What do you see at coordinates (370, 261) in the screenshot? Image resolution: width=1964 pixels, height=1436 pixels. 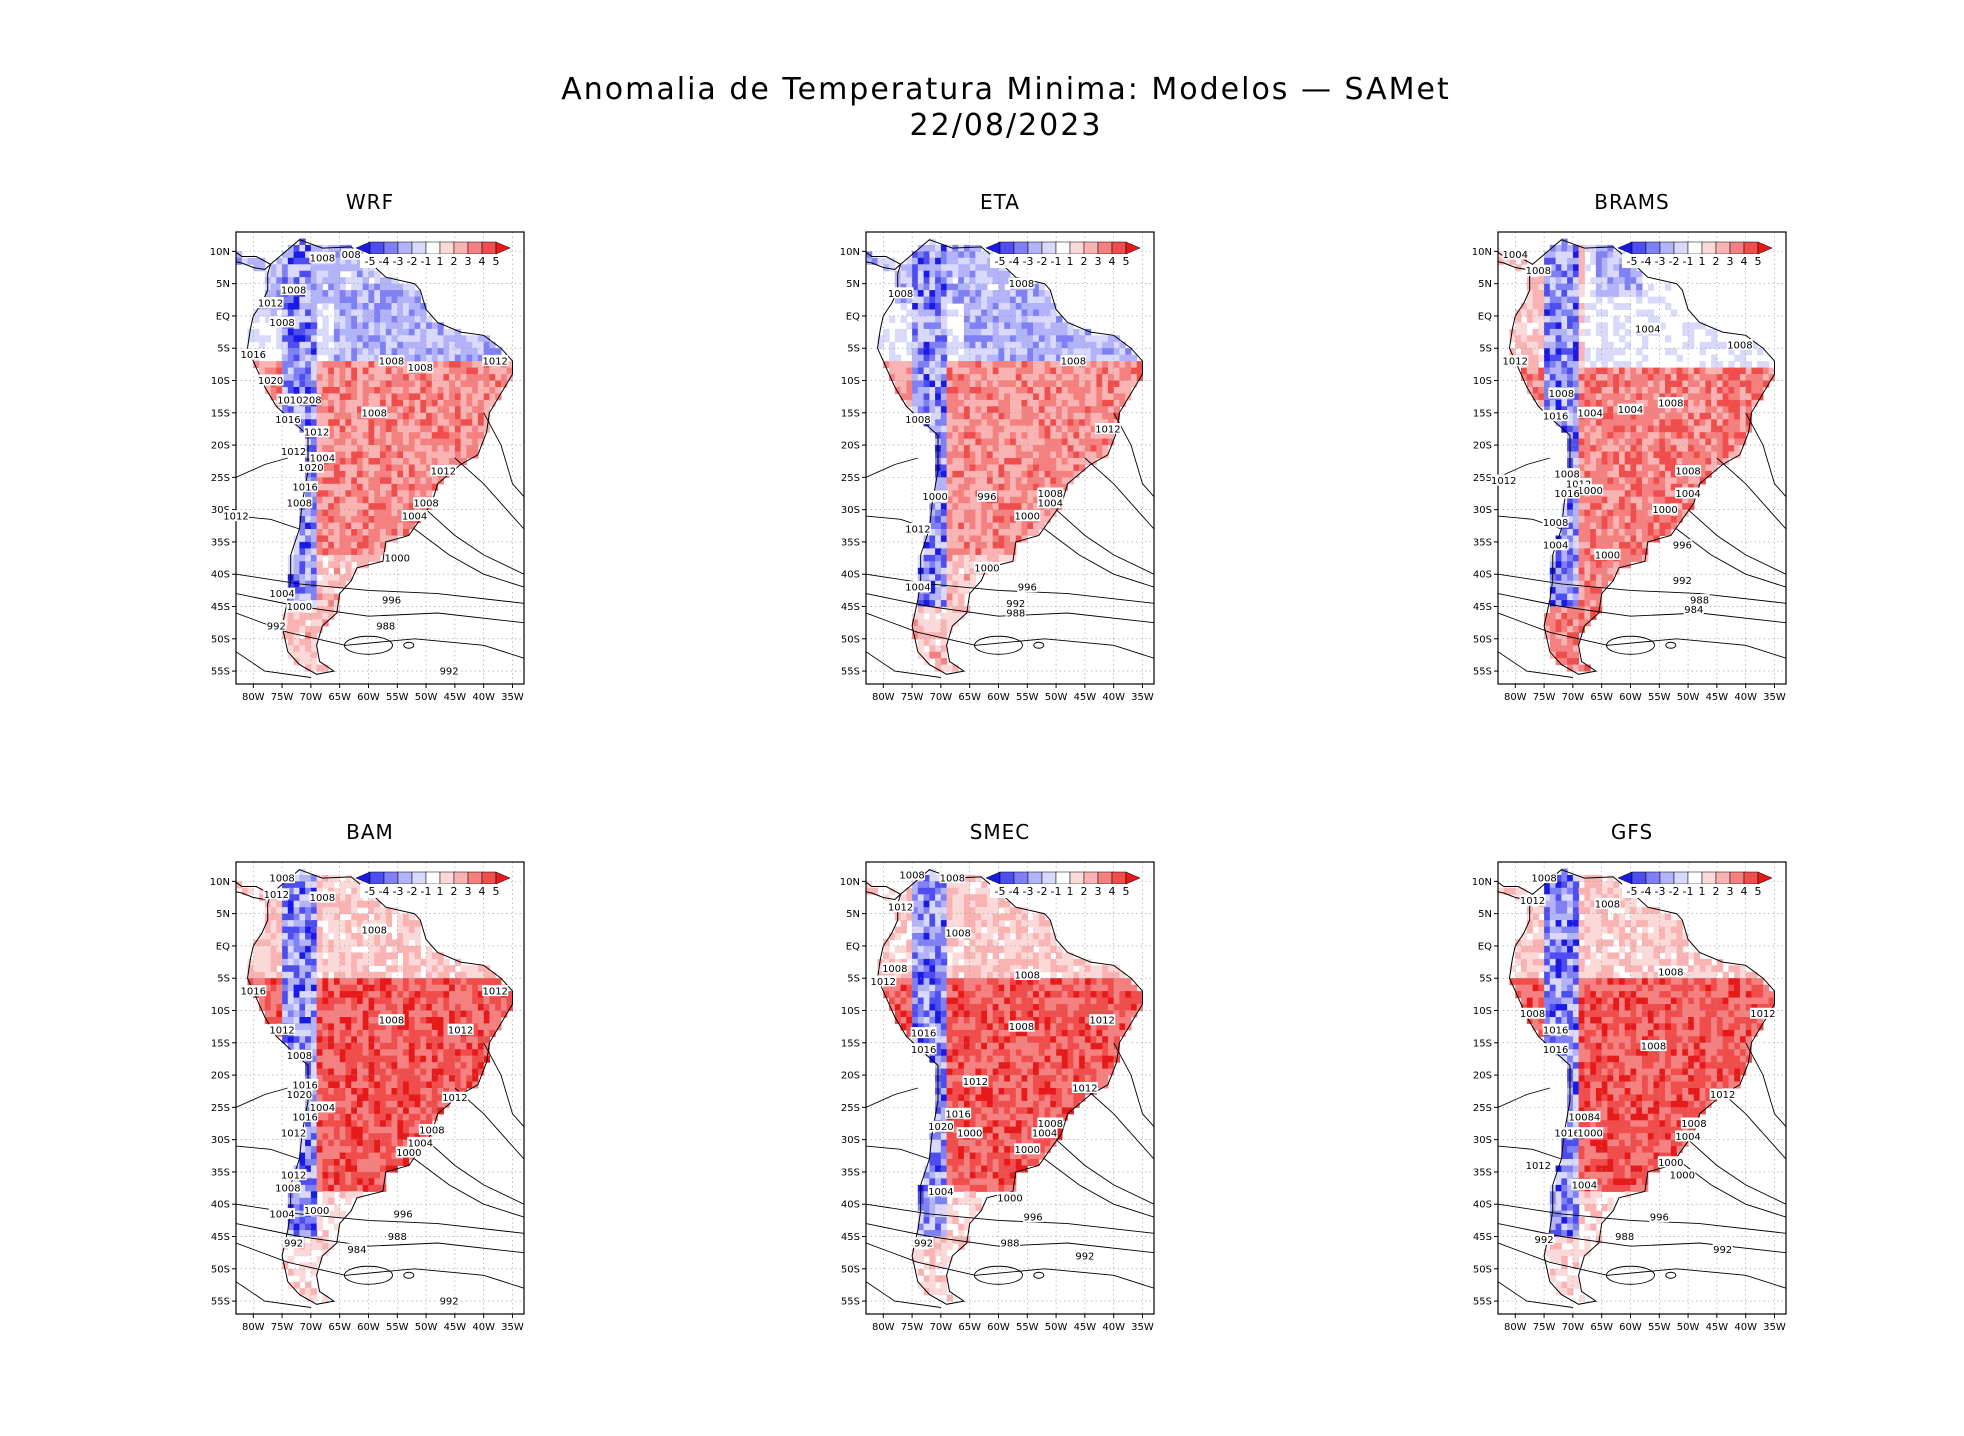 I see `colorbar-label: -5` at bounding box center [370, 261].